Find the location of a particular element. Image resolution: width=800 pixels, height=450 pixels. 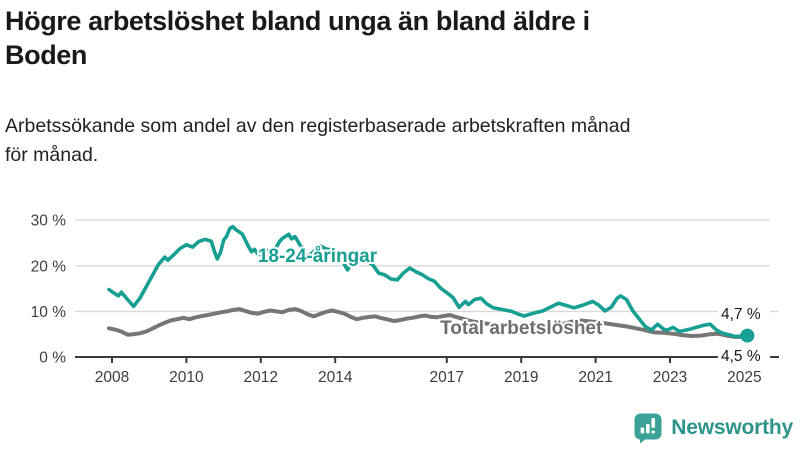

x-tick-label-2014: 2014 is located at coordinates (335, 377).